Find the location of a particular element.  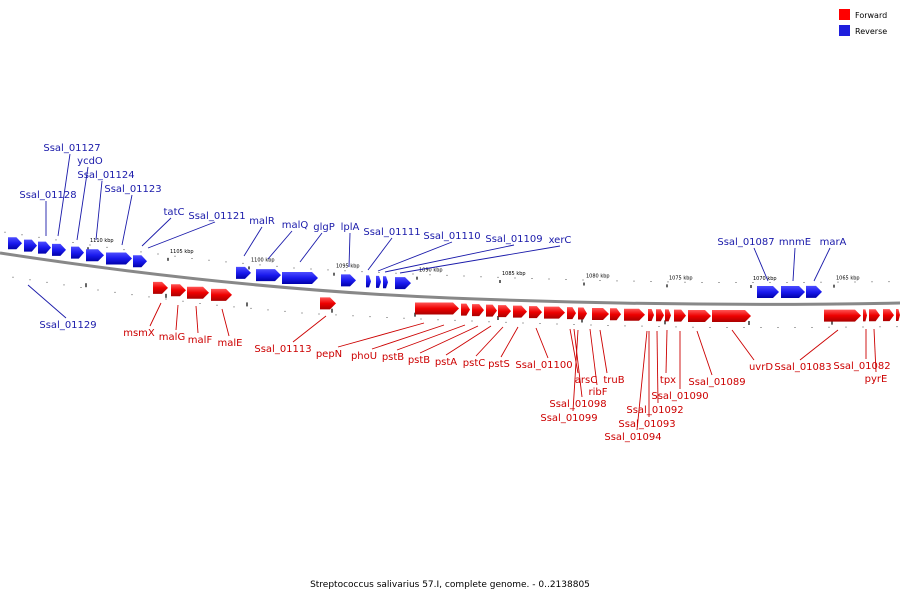

gene-label-malq: malQ is located at coordinates (295, 225).